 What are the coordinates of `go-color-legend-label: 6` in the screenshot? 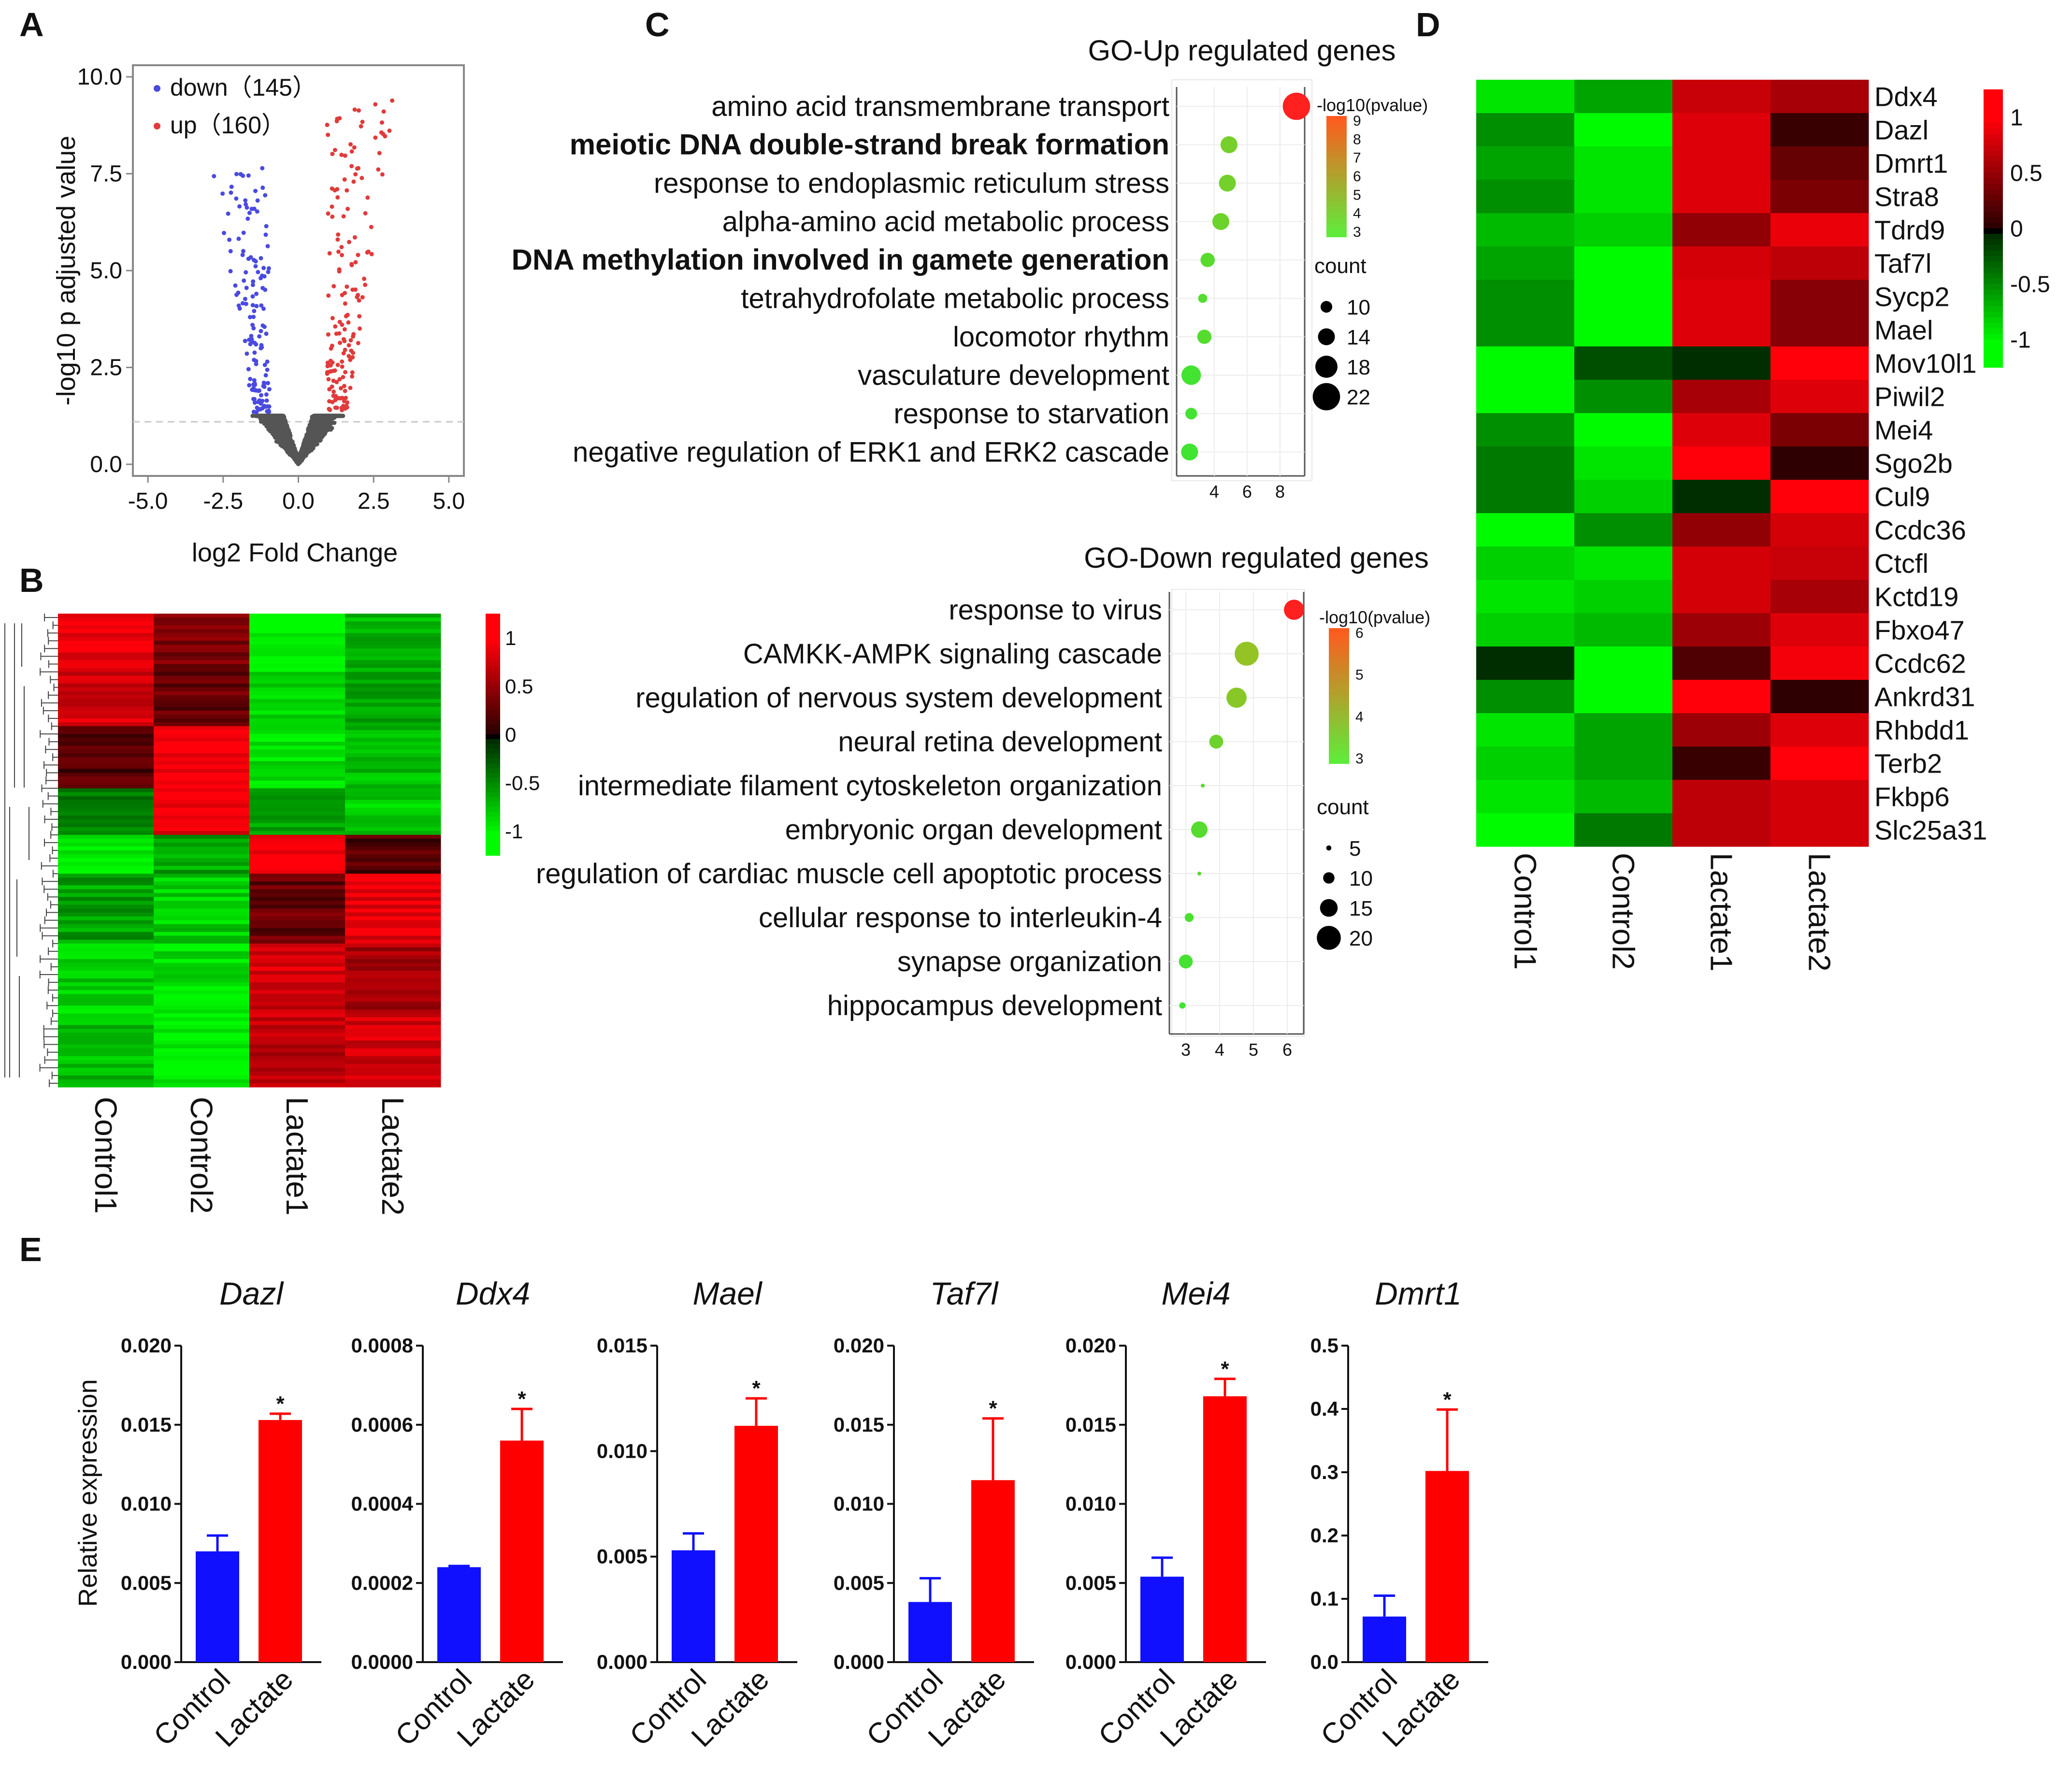 It's located at (1359, 633).